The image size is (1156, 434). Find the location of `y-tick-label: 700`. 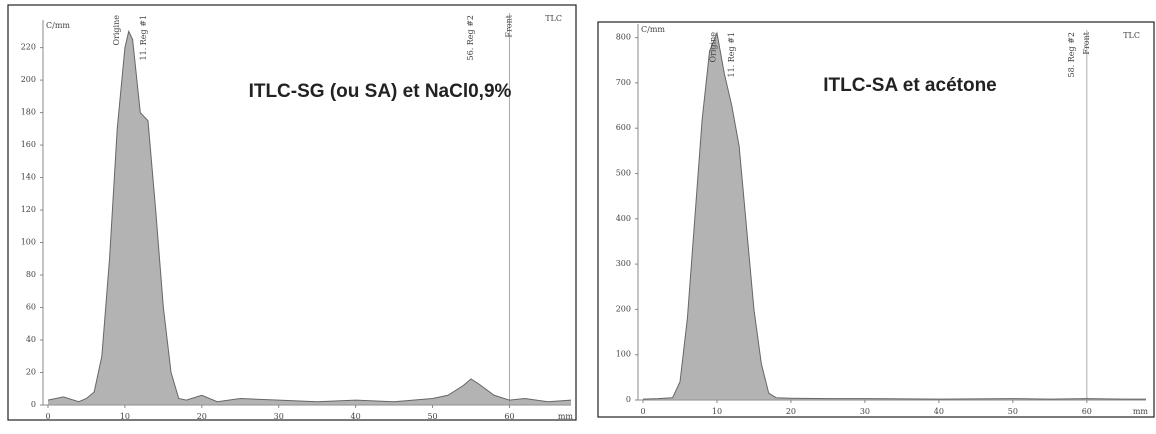

y-tick-label: 700 is located at coordinates (623, 82).